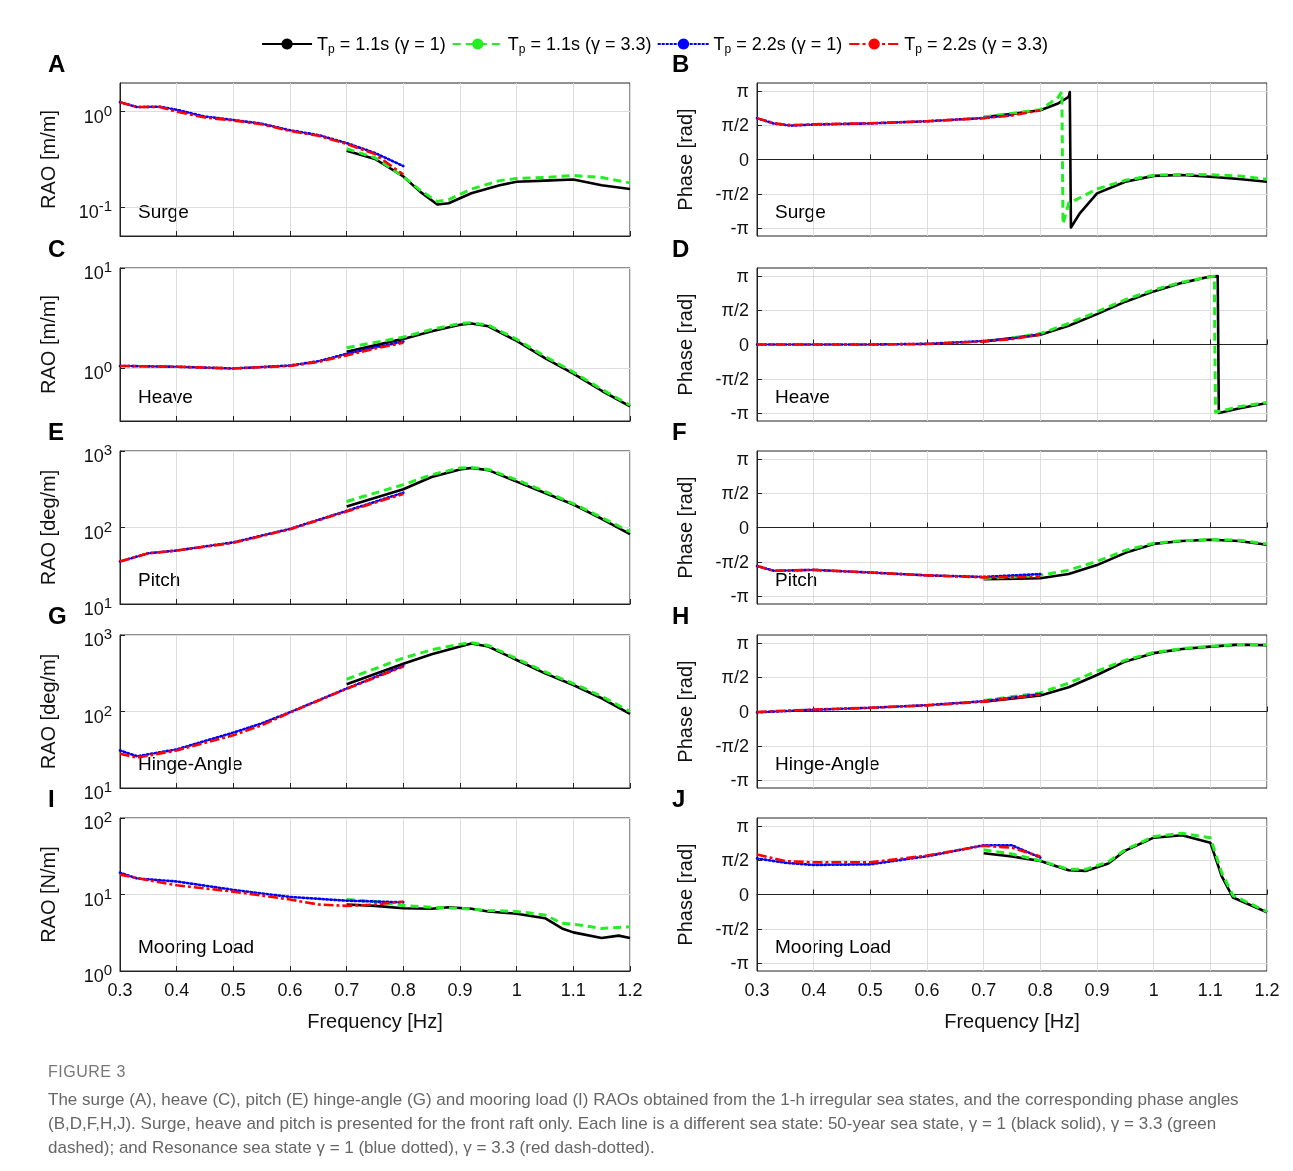 The image size is (1293, 1171). I want to click on caption: FIGURE 3, so click(87, 1072).